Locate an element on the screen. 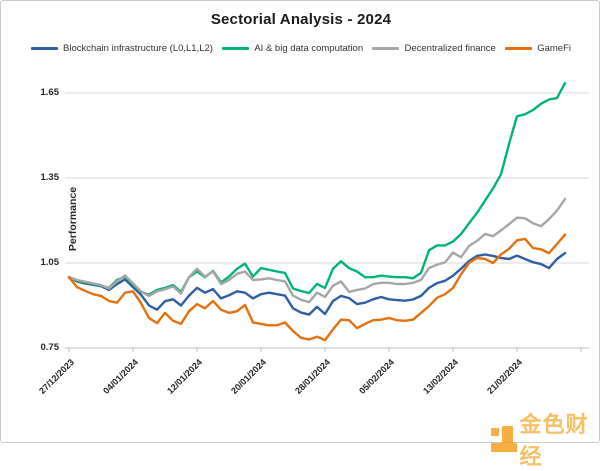  y-tick-label: 1.05 is located at coordinates (50, 262).